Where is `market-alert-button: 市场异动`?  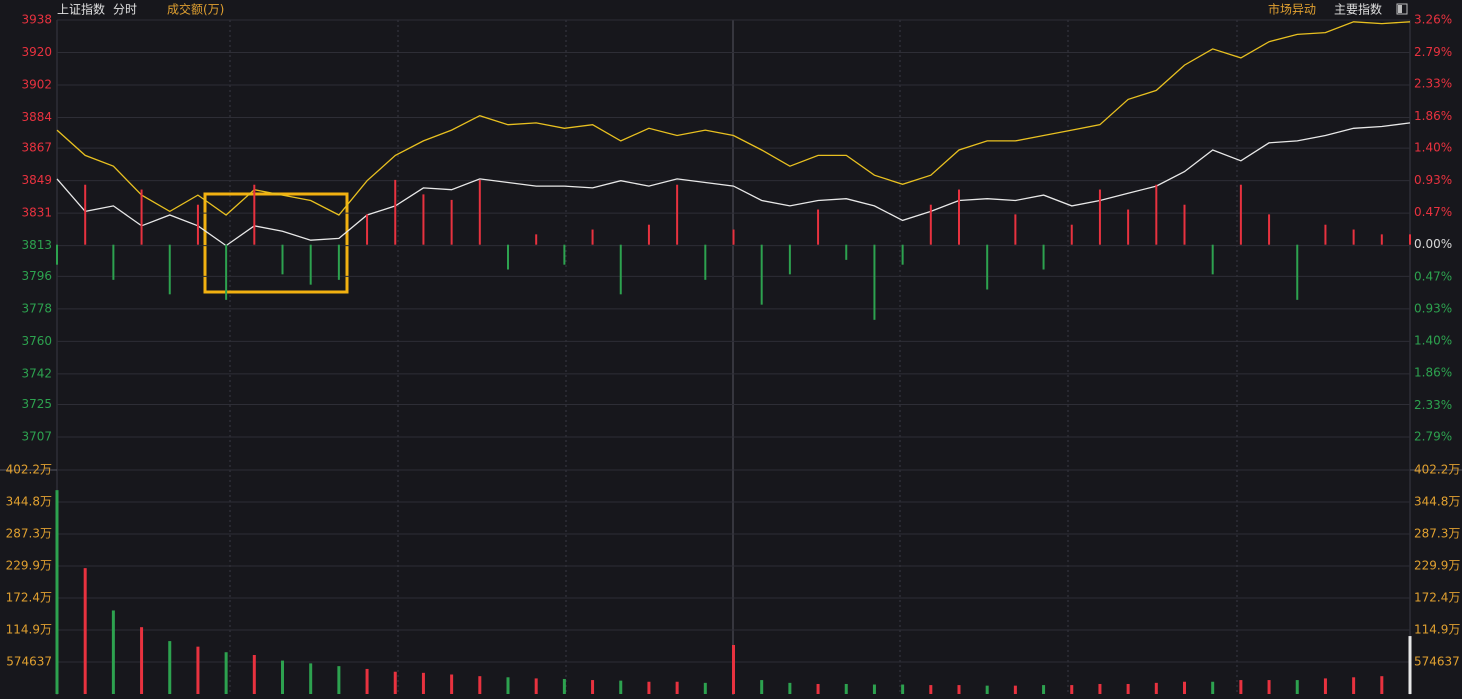 market-alert-button: 市场异动 is located at coordinates (1292, 9).